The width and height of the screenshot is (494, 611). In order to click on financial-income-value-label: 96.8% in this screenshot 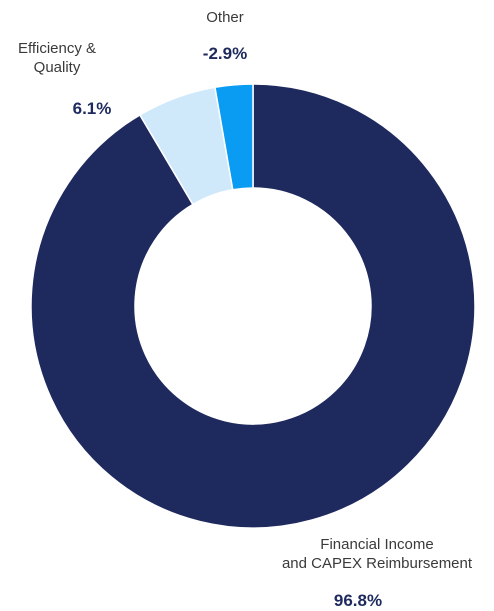, I will do `click(358, 600)`.